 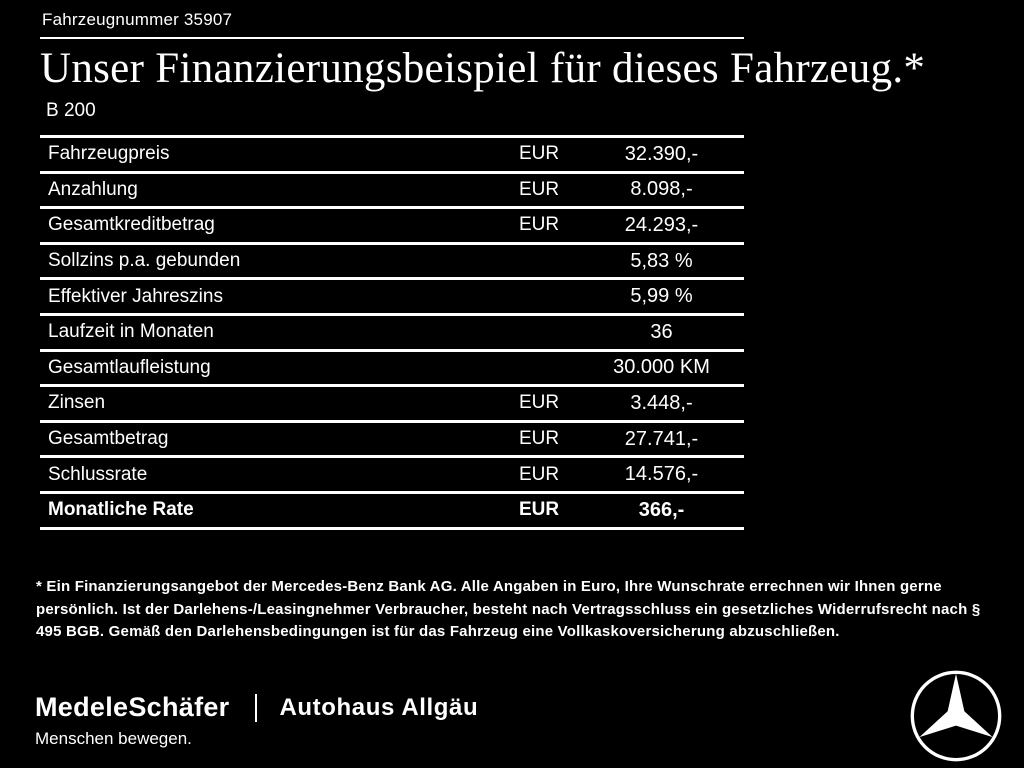 I want to click on row-label: Laufzeit in Monaten, so click(x=131, y=332).